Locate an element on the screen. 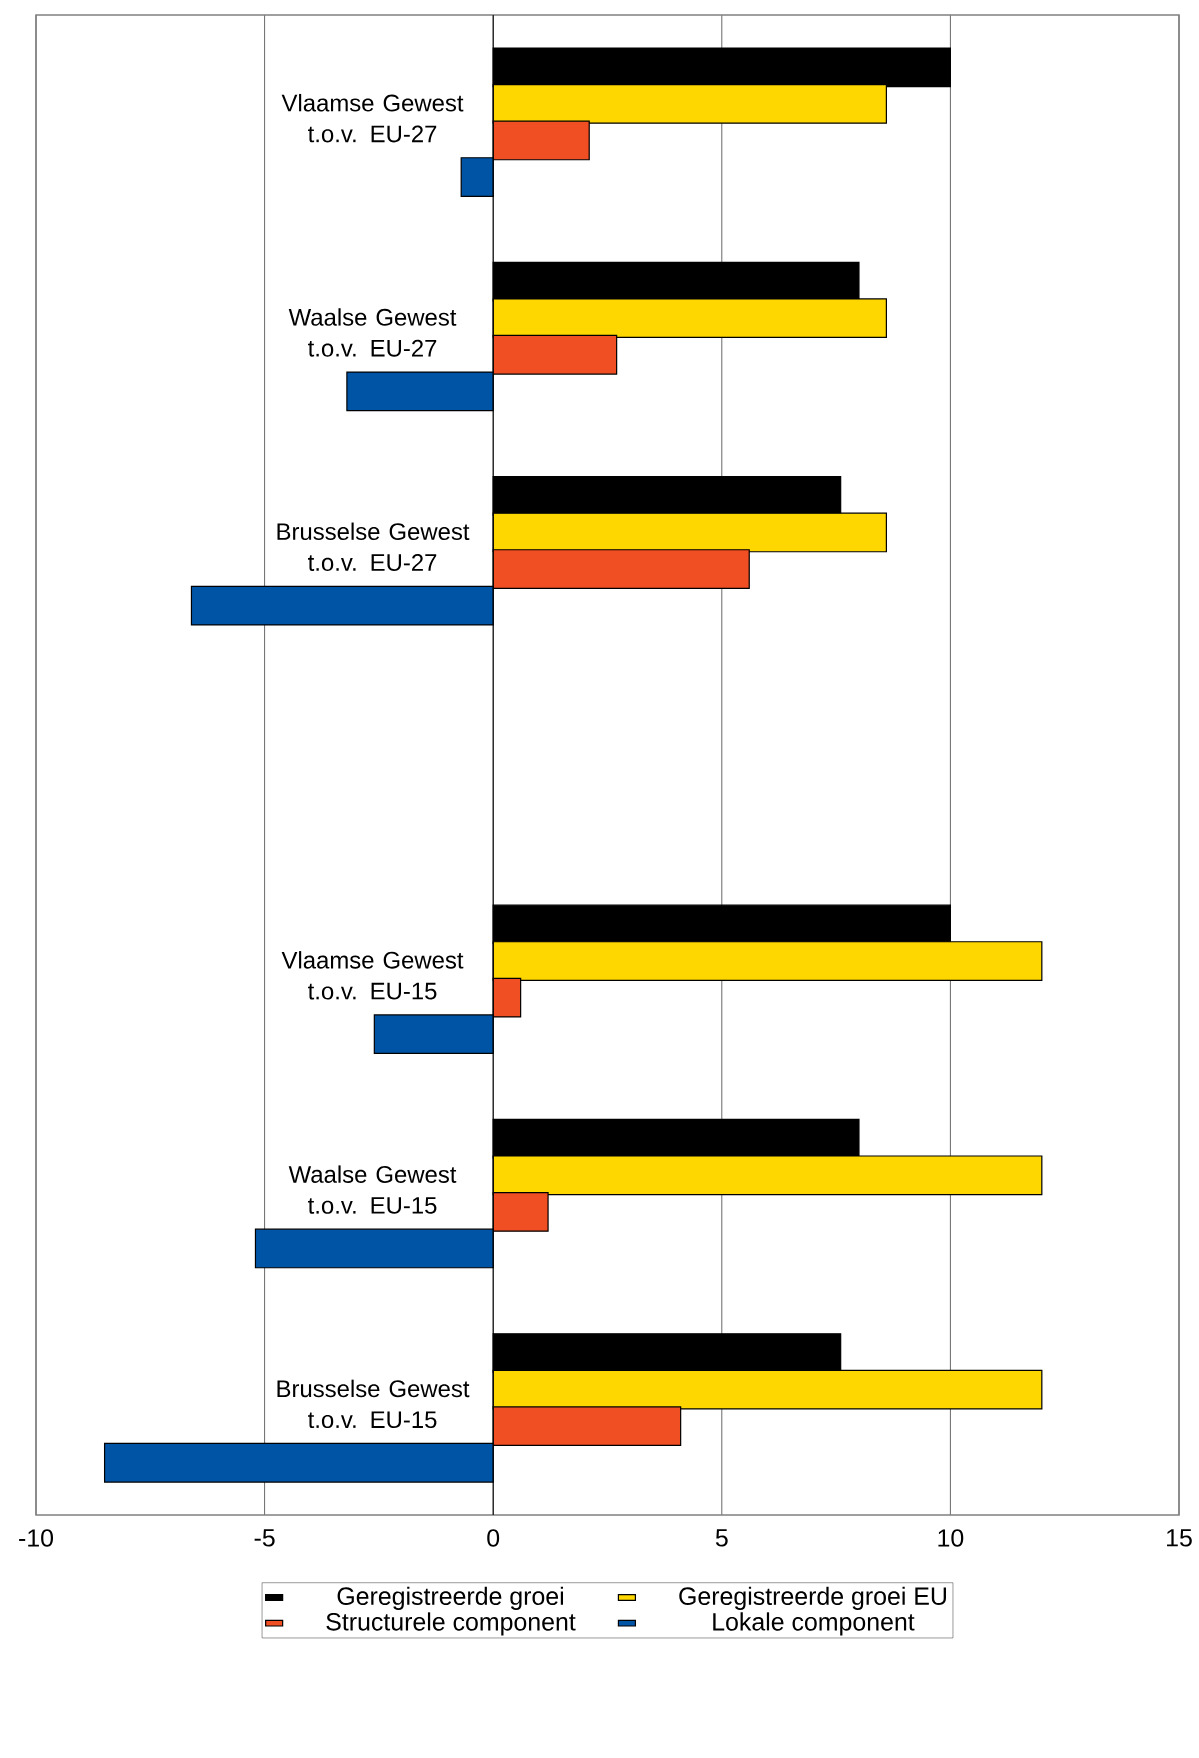  y-tick-label: Vlaamse Gewest t.o.v. EU-27 is located at coordinates (372, 118).